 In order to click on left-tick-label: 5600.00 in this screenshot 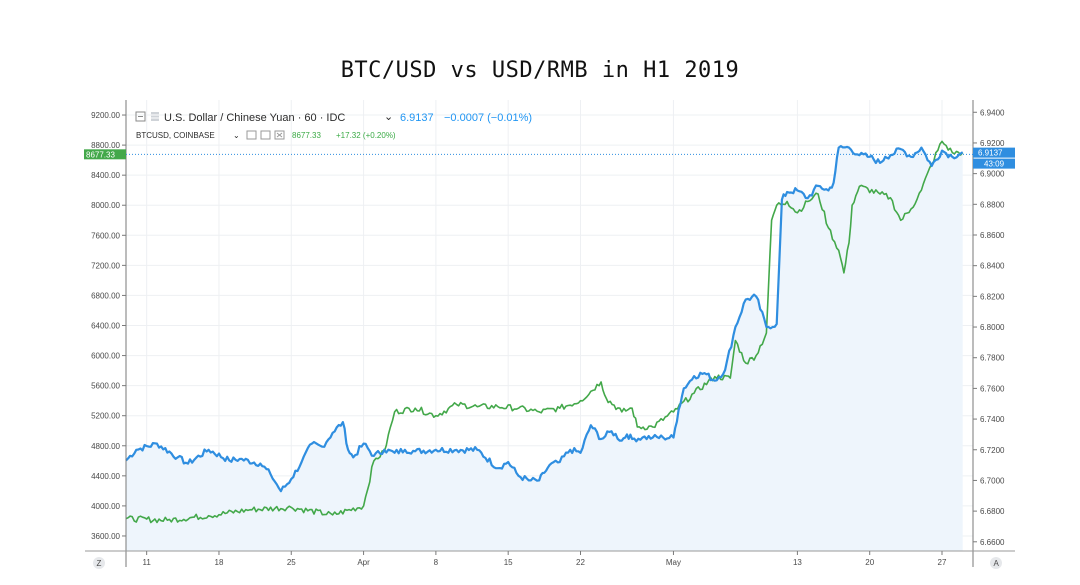, I will do `click(105, 386)`.